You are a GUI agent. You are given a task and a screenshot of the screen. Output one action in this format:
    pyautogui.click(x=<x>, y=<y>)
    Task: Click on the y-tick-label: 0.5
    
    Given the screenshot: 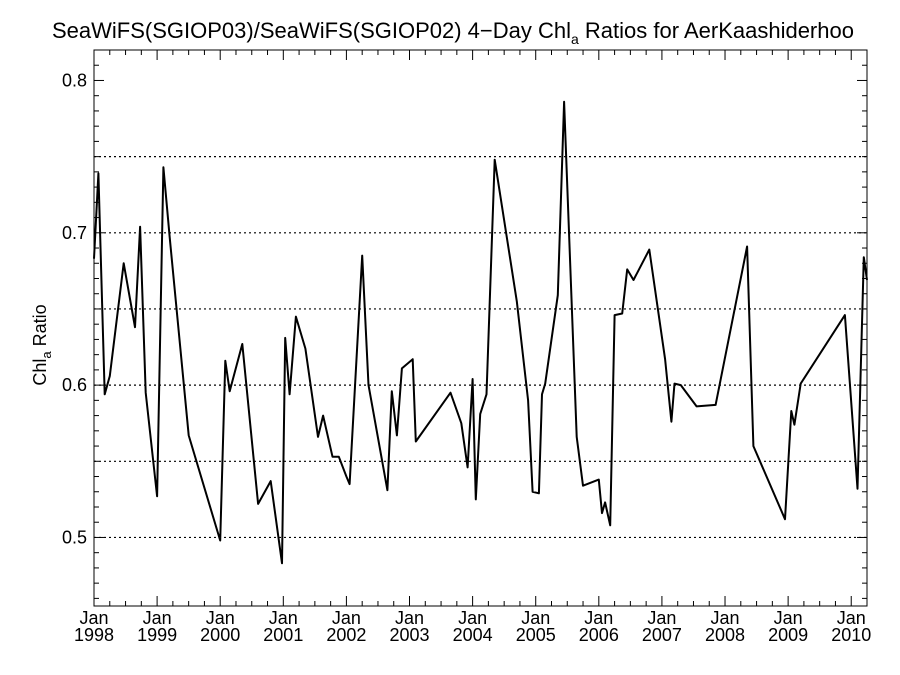 What is the action you would take?
    pyautogui.click(x=74, y=537)
    